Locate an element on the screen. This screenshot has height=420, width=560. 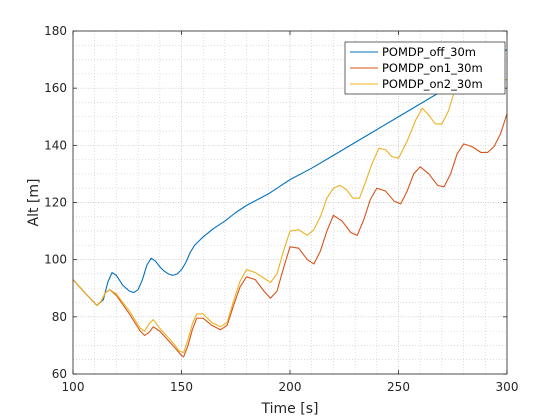
y-tick-label: 60 is located at coordinates (59, 374).